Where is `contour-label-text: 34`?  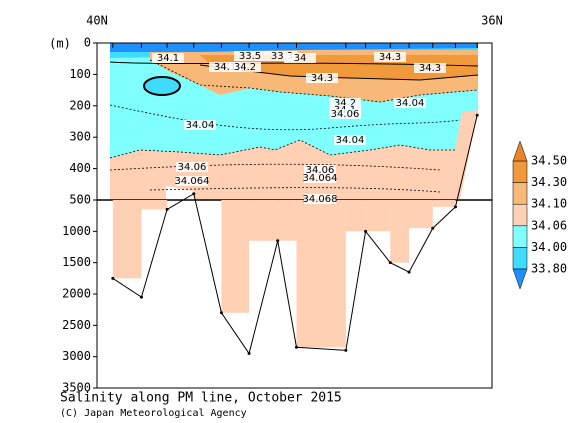 contour-label-text: 34 is located at coordinates (300, 58).